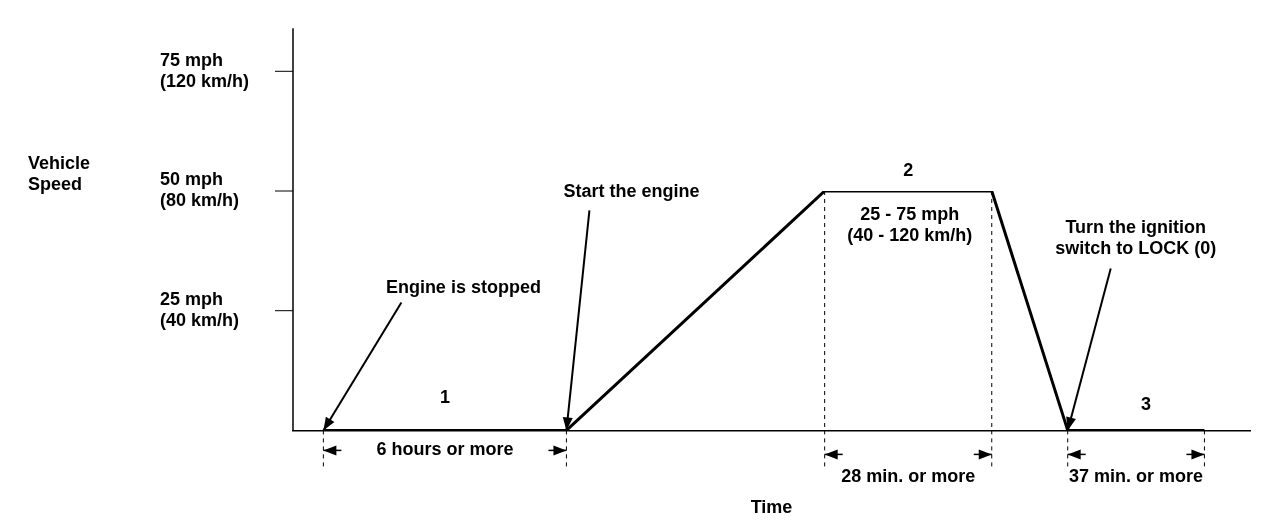  I want to click on text: 25 mph (40 km/h), so click(200, 310).